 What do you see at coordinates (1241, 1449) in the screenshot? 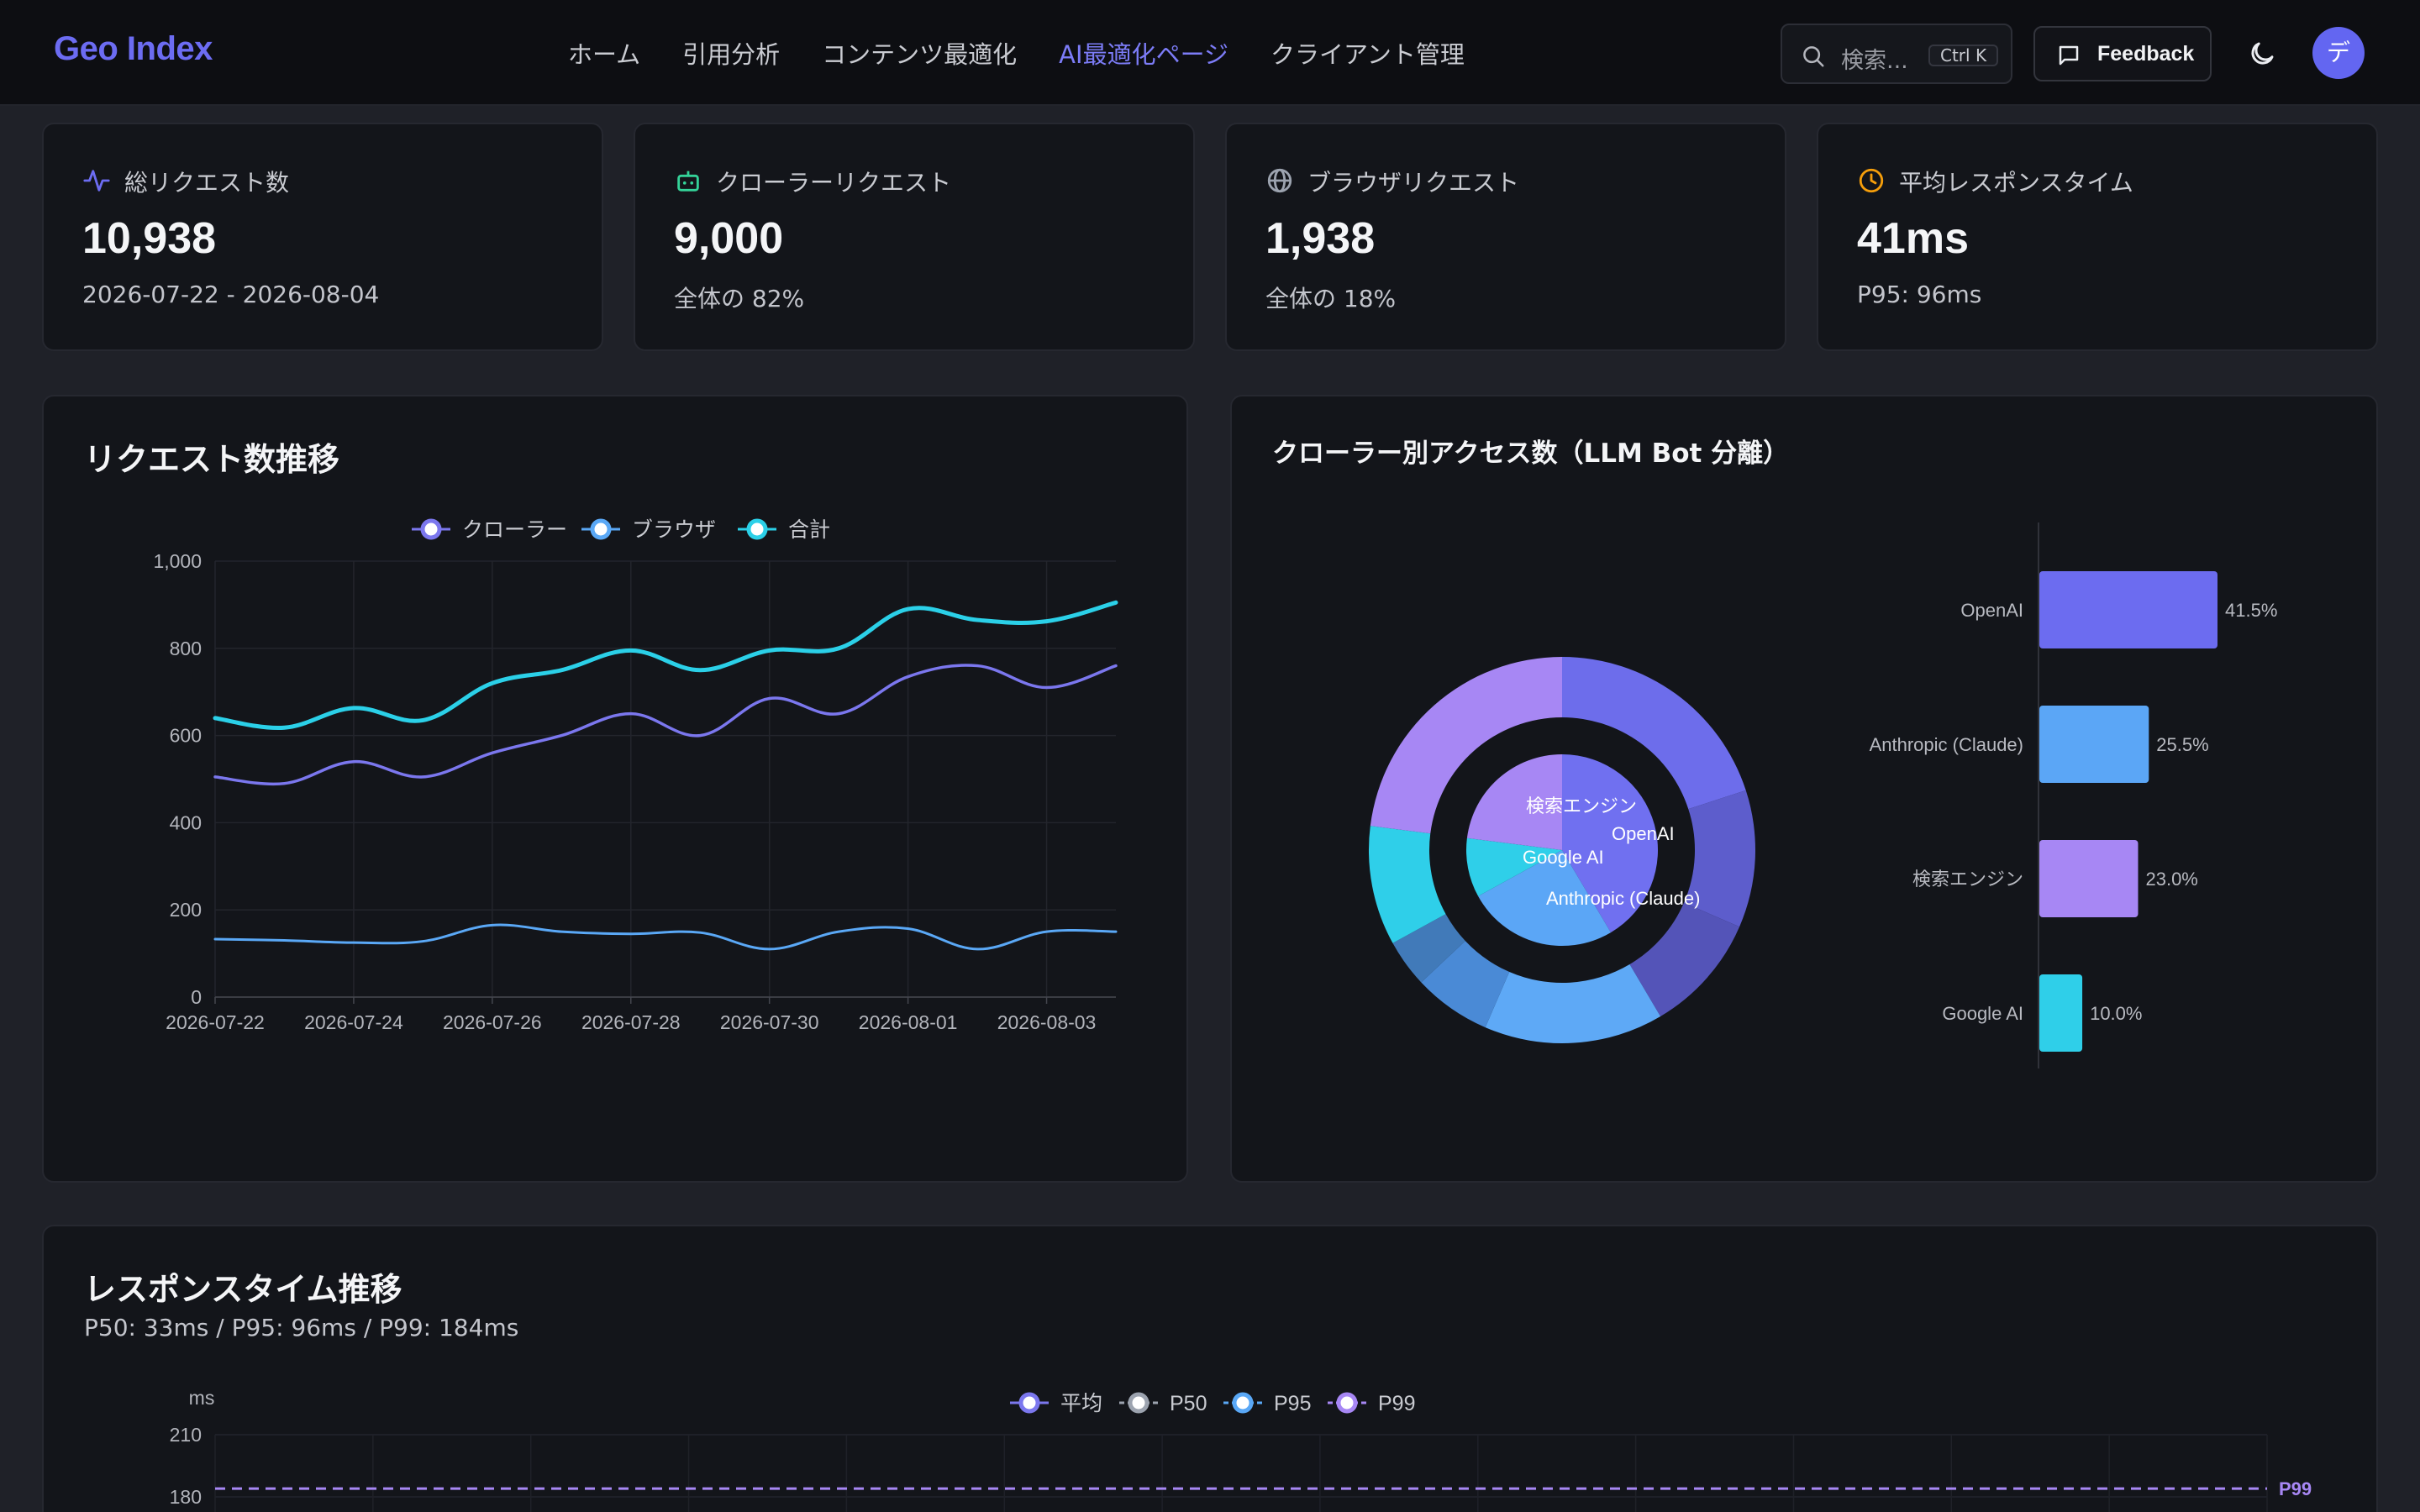
I see `response-time-chart: ms 180 210 P99 平均 P50 P95 P99` at bounding box center [1241, 1449].